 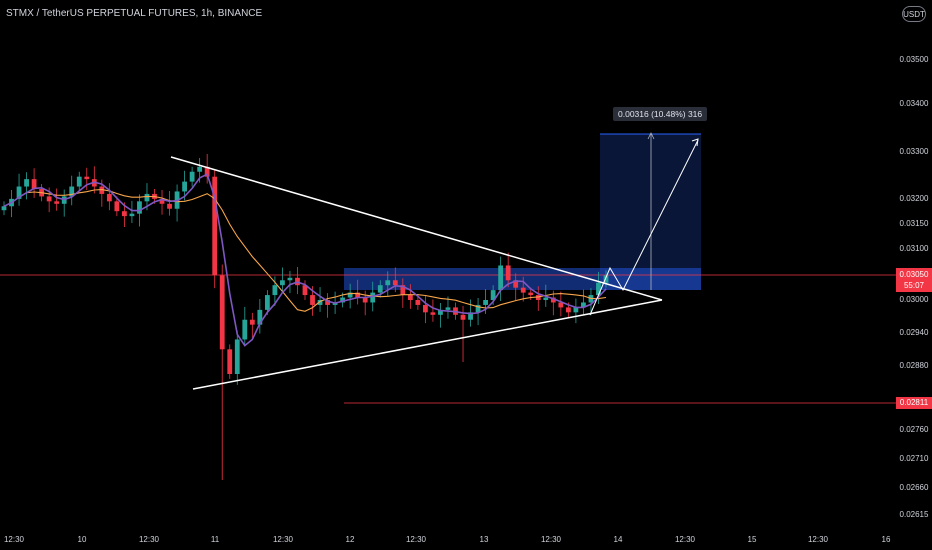 I want to click on y-tick-label: 0.02760, so click(x=914, y=429).